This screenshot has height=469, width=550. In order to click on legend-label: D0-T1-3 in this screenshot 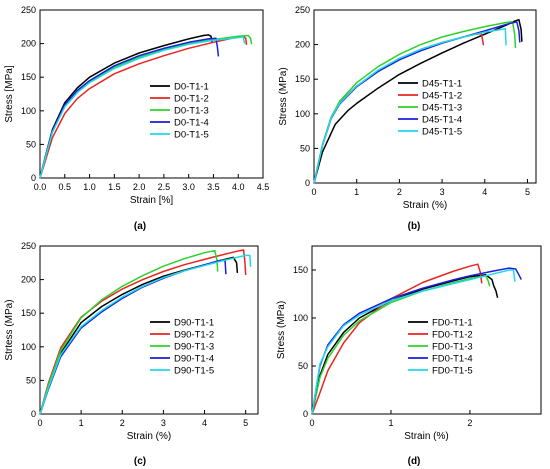, I will do `click(191, 111)`.